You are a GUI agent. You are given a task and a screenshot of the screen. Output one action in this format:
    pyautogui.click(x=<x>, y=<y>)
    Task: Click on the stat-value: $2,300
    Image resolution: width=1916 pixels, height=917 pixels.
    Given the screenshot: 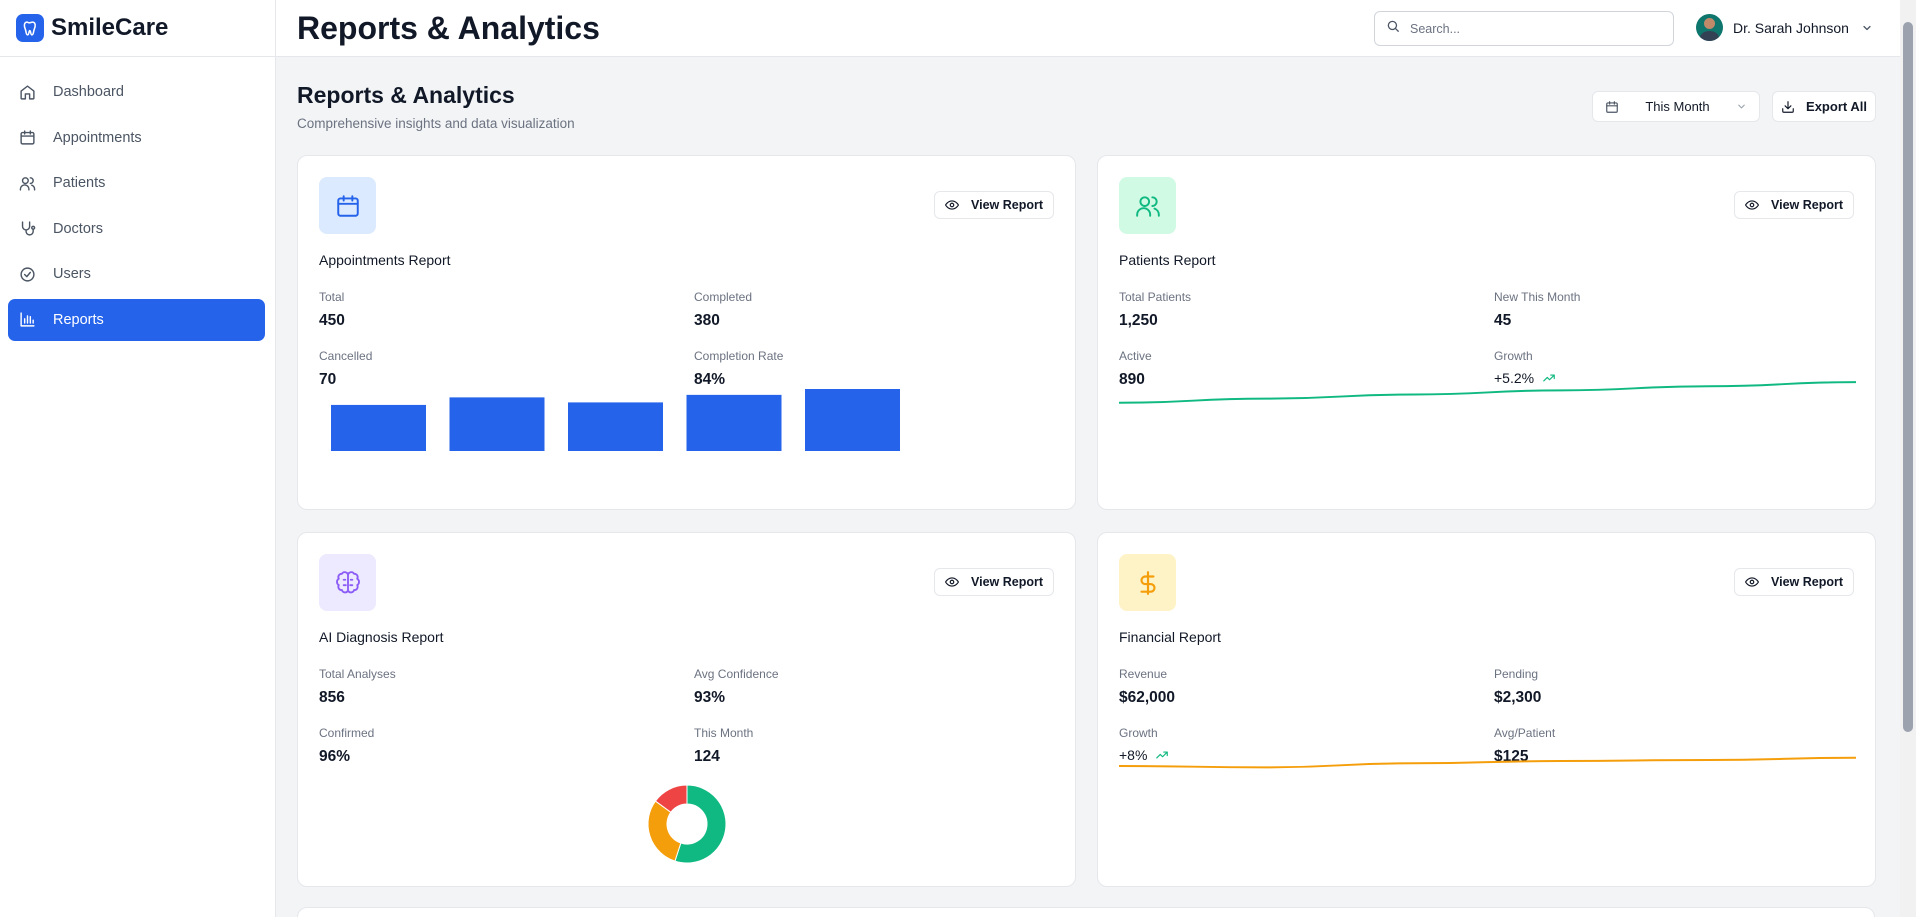 What is the action you would take?
    pyautogui.click(x=1518, y=697)
    